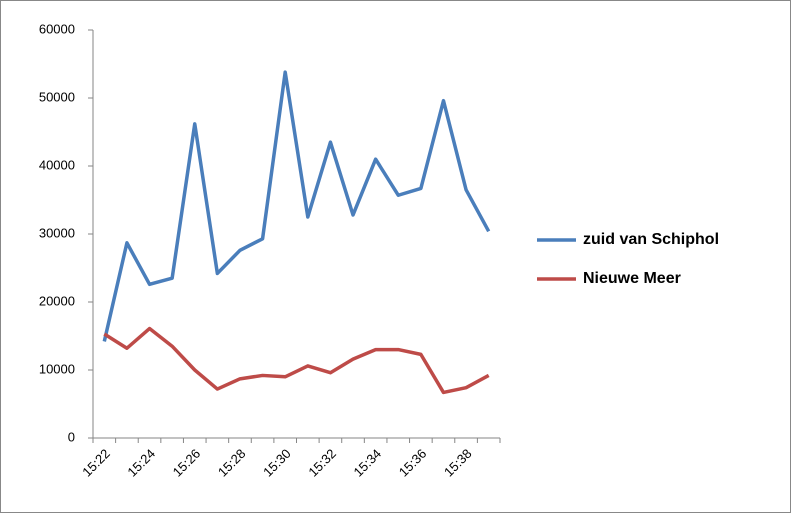  Describe the element at coordinates (57, 164) in the screenshot. I see `y-tick-label: 40000` at that location.